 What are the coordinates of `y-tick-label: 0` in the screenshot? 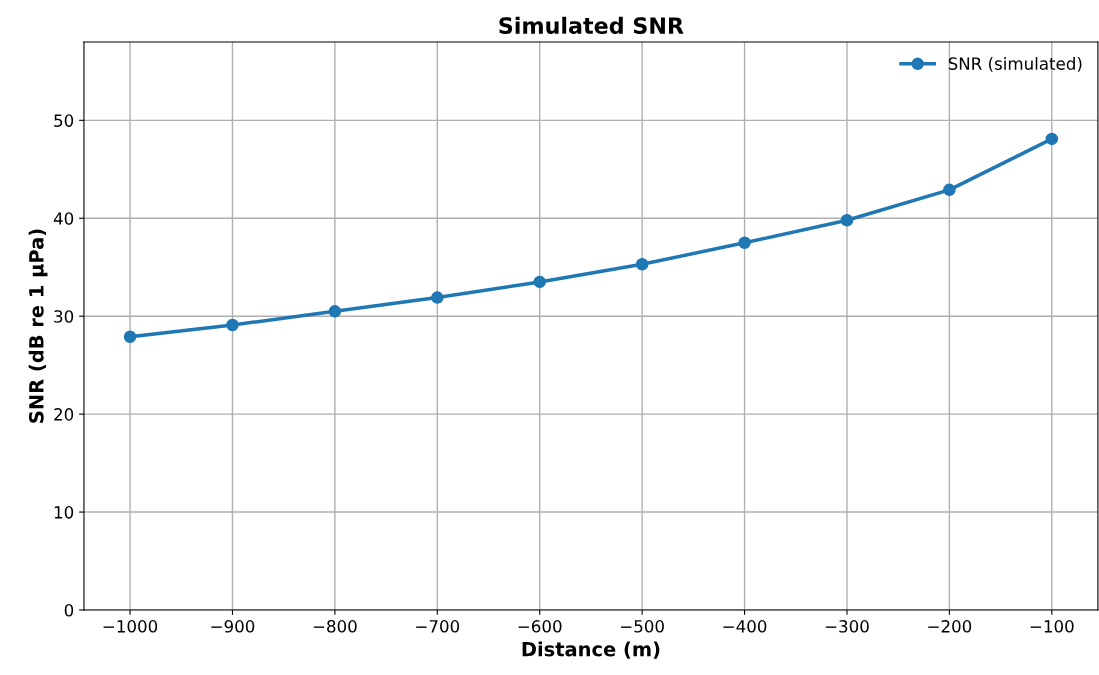 It's located at (69, 610).